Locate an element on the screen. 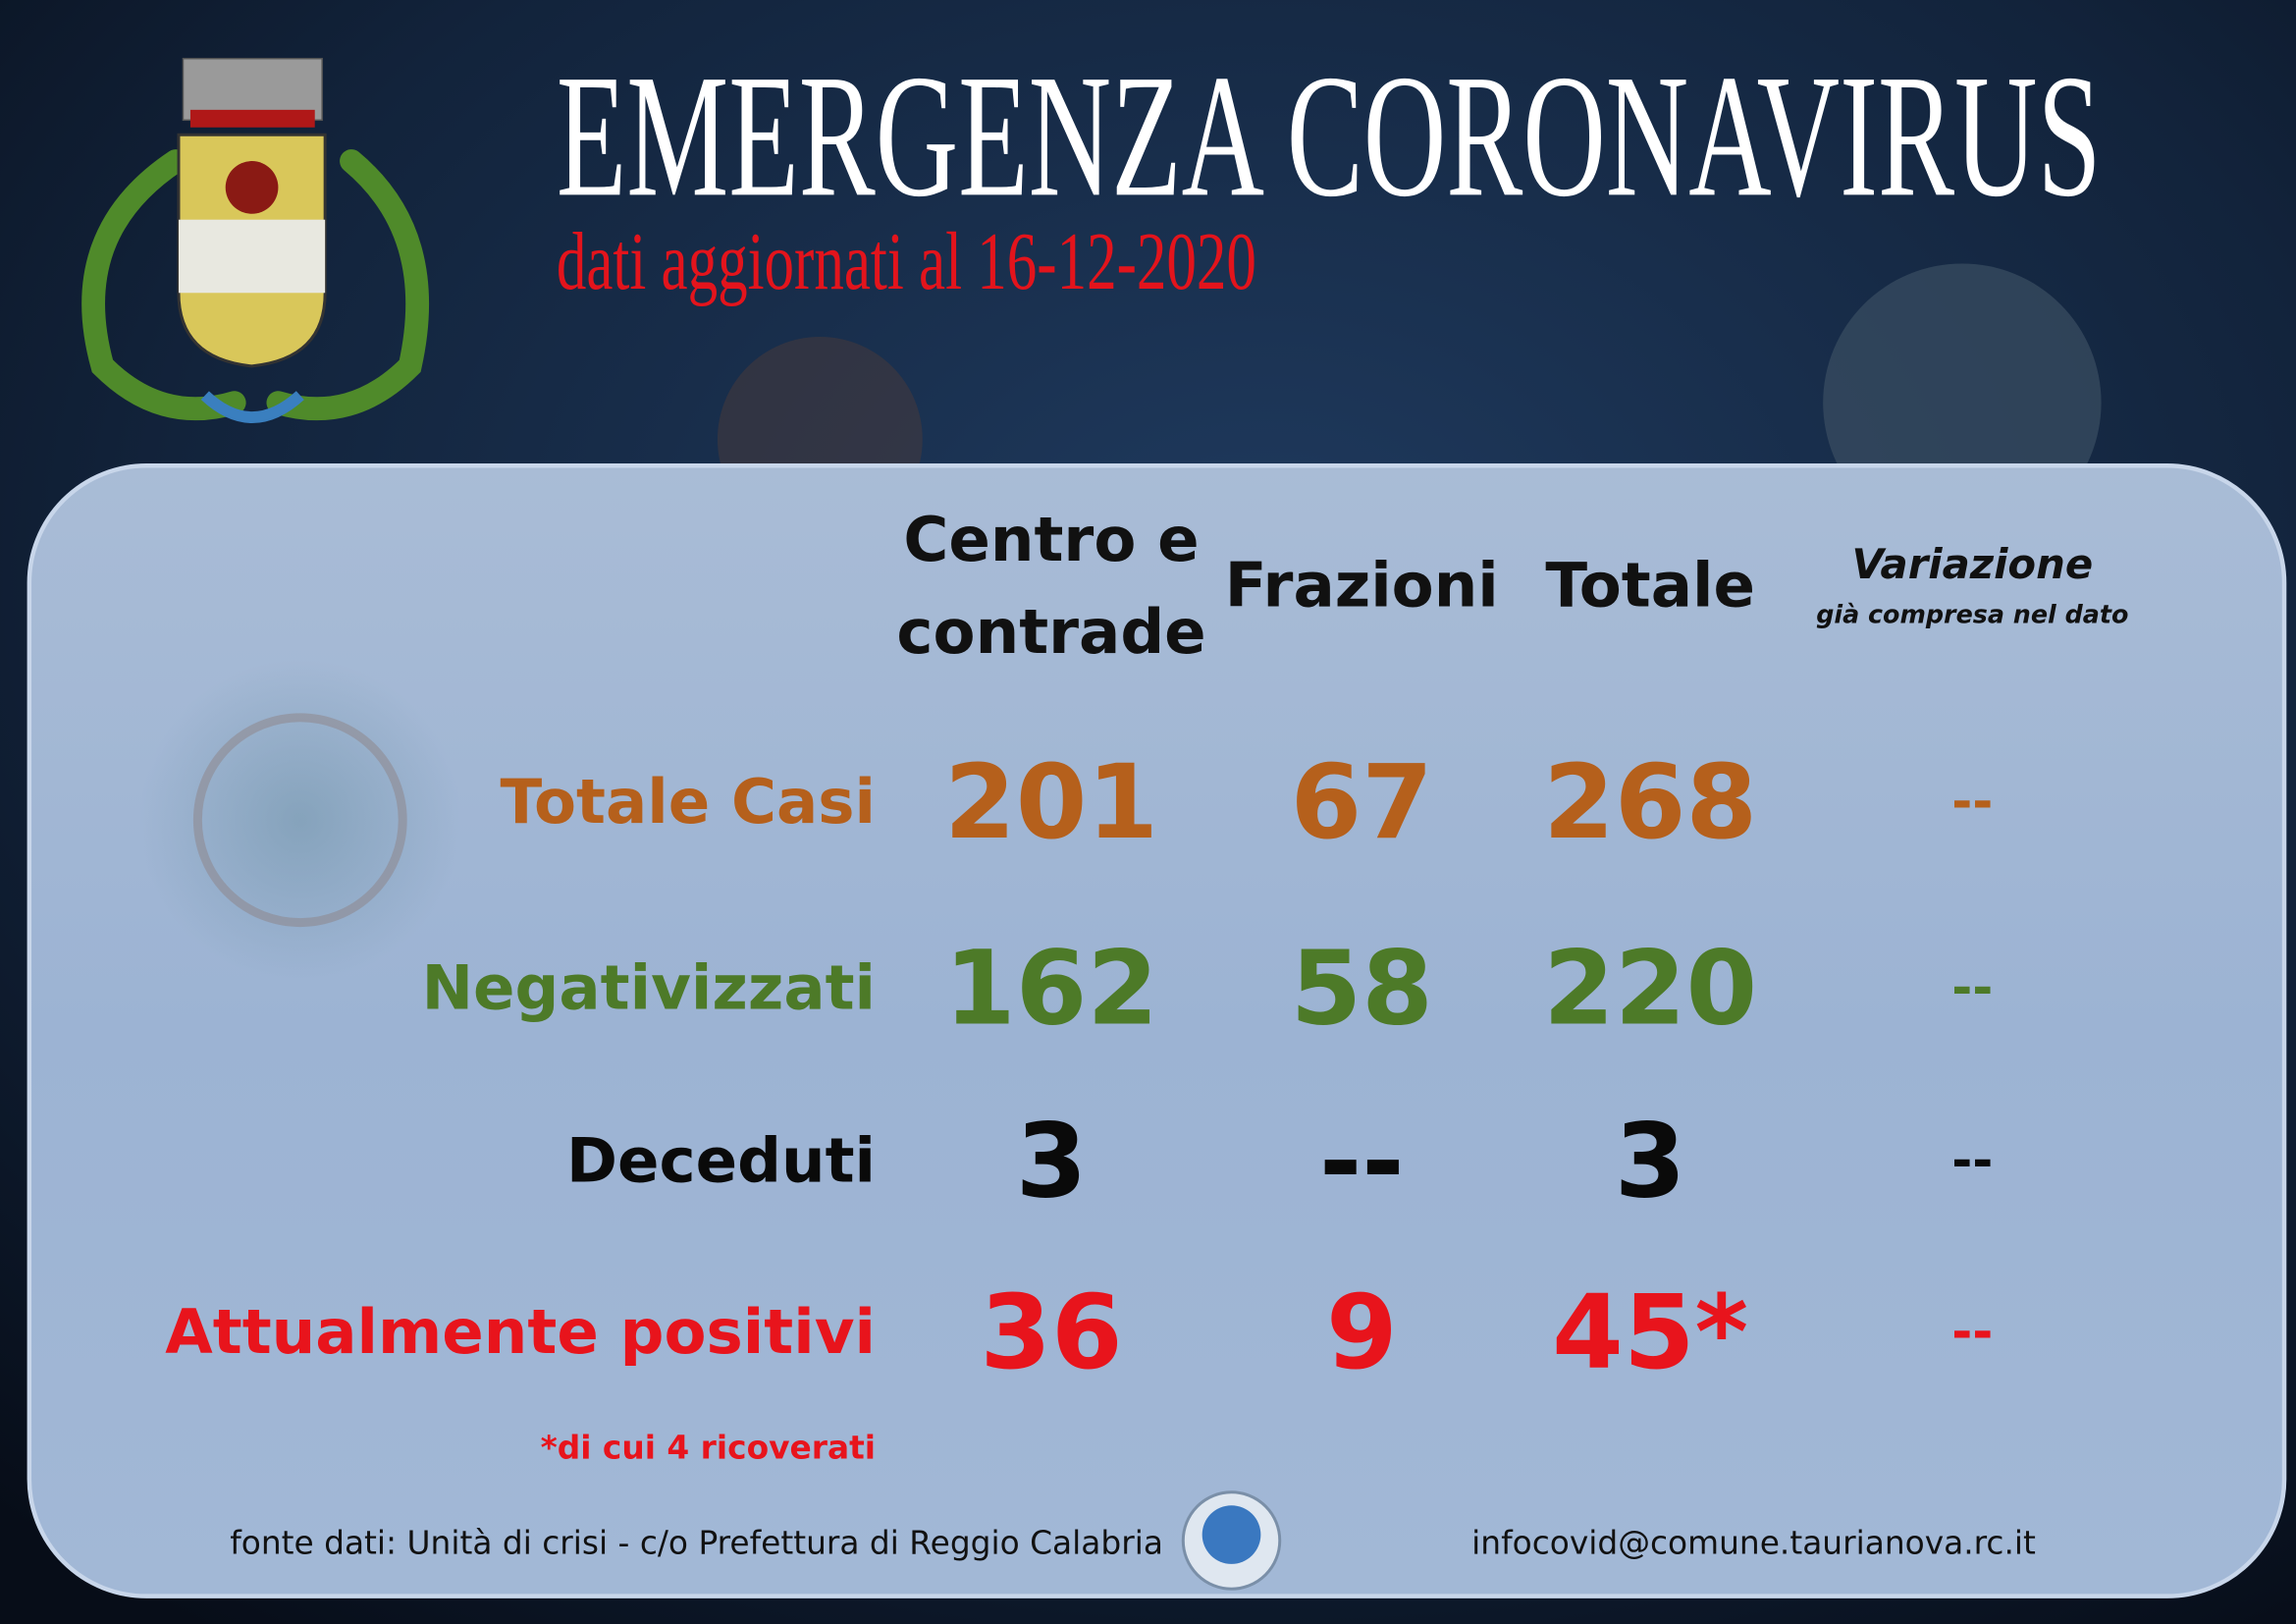 The image size is (2296, 1624). row-label: Deceduti is located at coordinates (722, 1160).